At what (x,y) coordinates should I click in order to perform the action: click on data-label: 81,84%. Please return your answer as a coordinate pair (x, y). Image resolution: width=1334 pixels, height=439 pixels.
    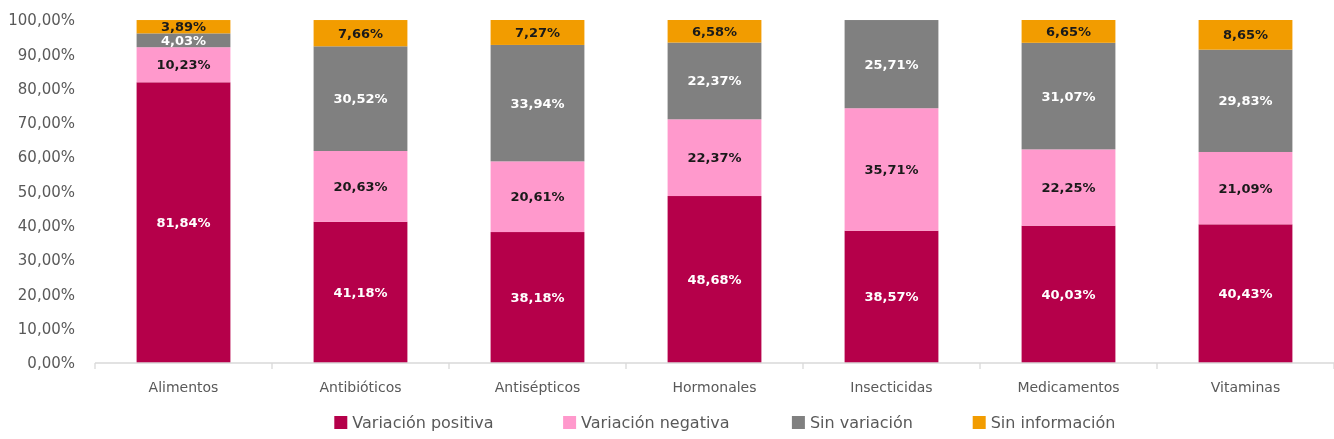
    Looking at the image, I should click on (183, 223).